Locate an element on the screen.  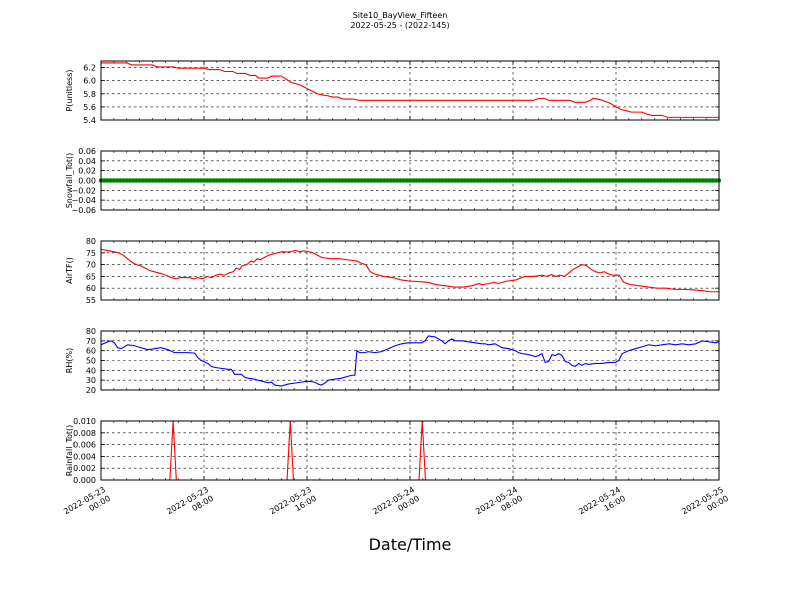
series-line-rainfall is located at coordinates (410, 450).